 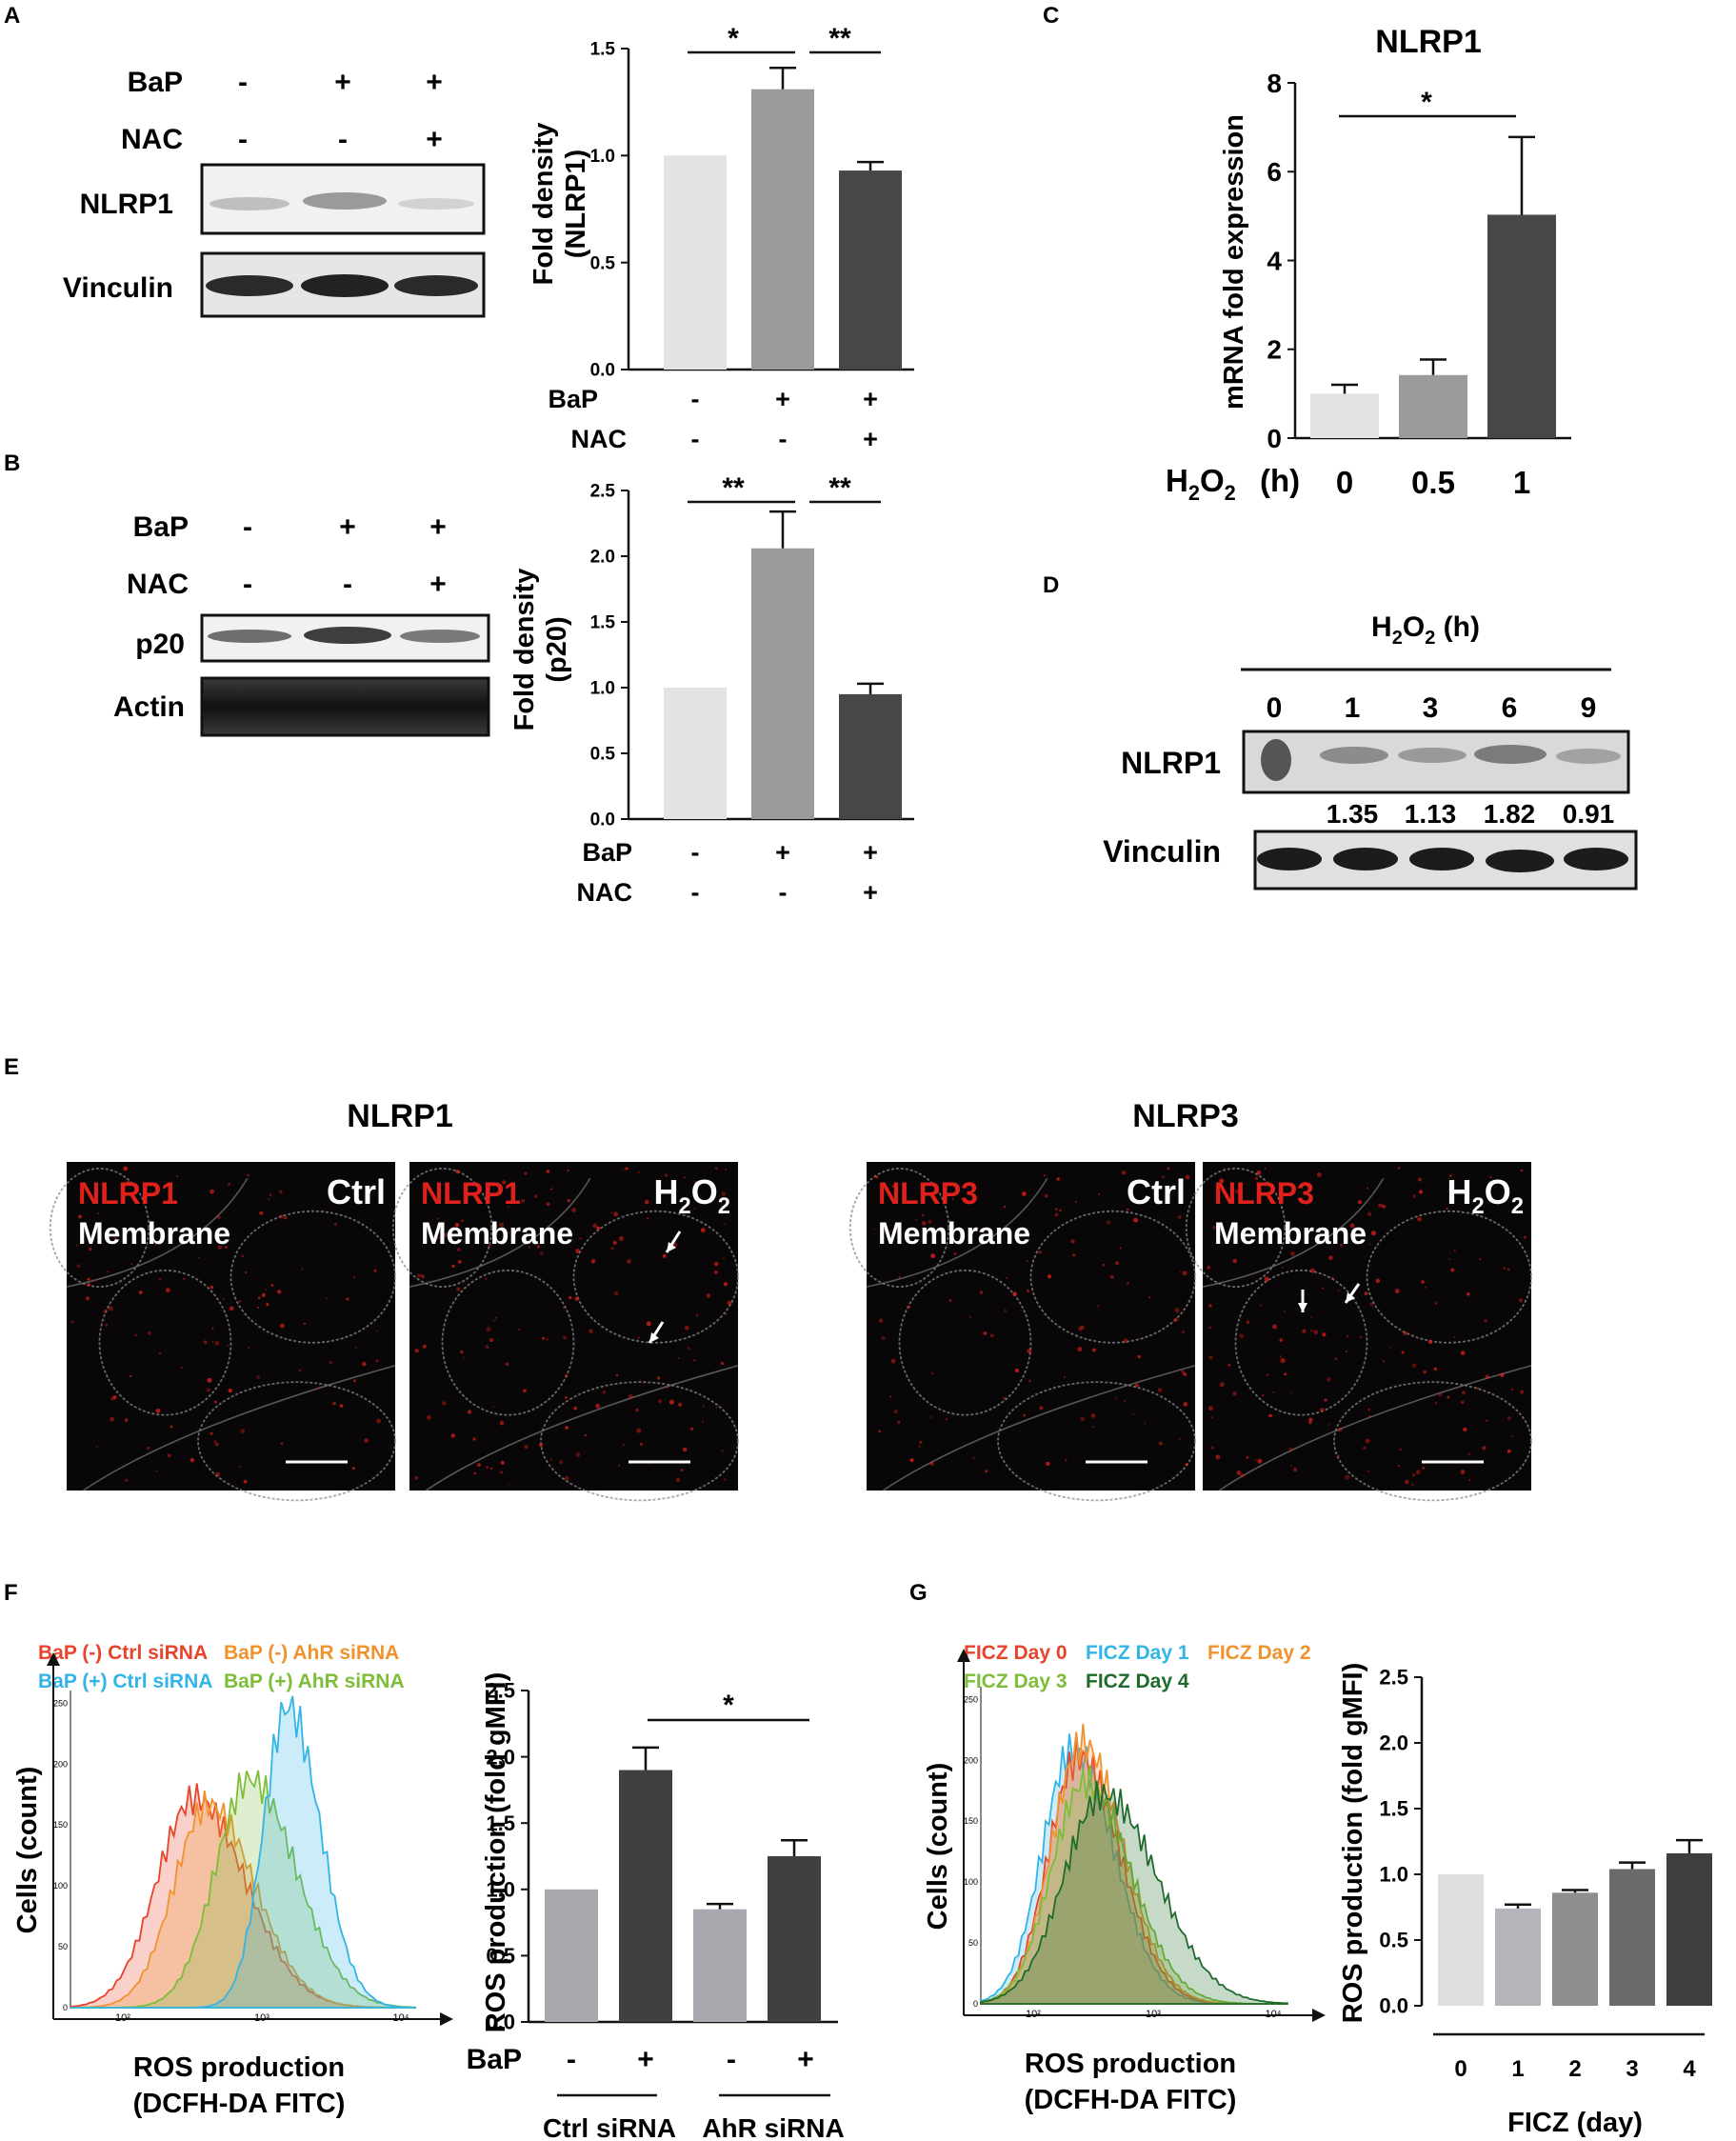 I want to click on blot-a-nac-1: -, so click(x=243, y=139).